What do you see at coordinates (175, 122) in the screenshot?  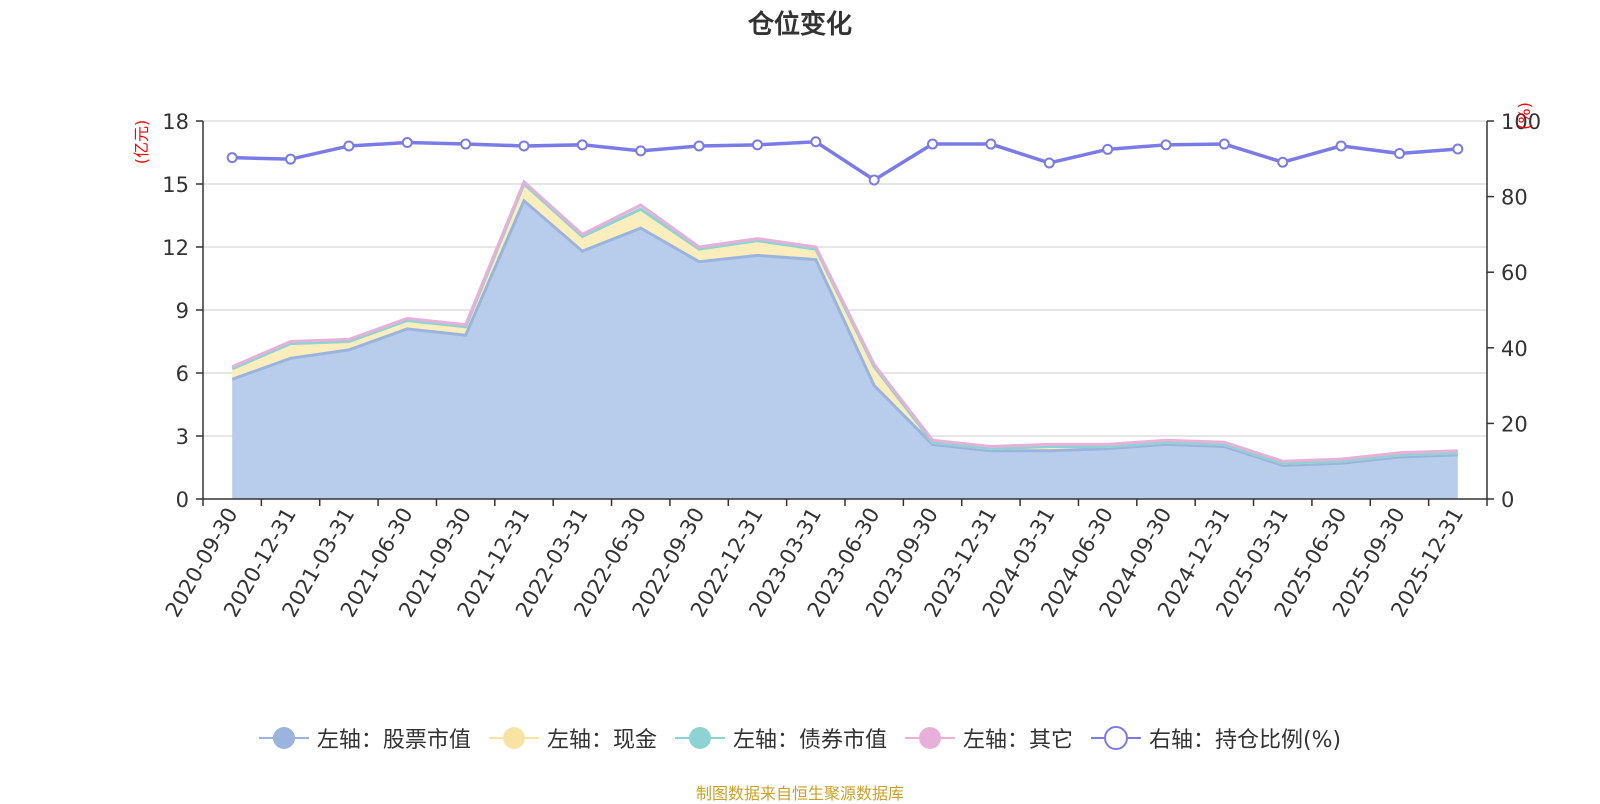 I see `left-axis-tick-label: 18` at bounding box center [175, 122].